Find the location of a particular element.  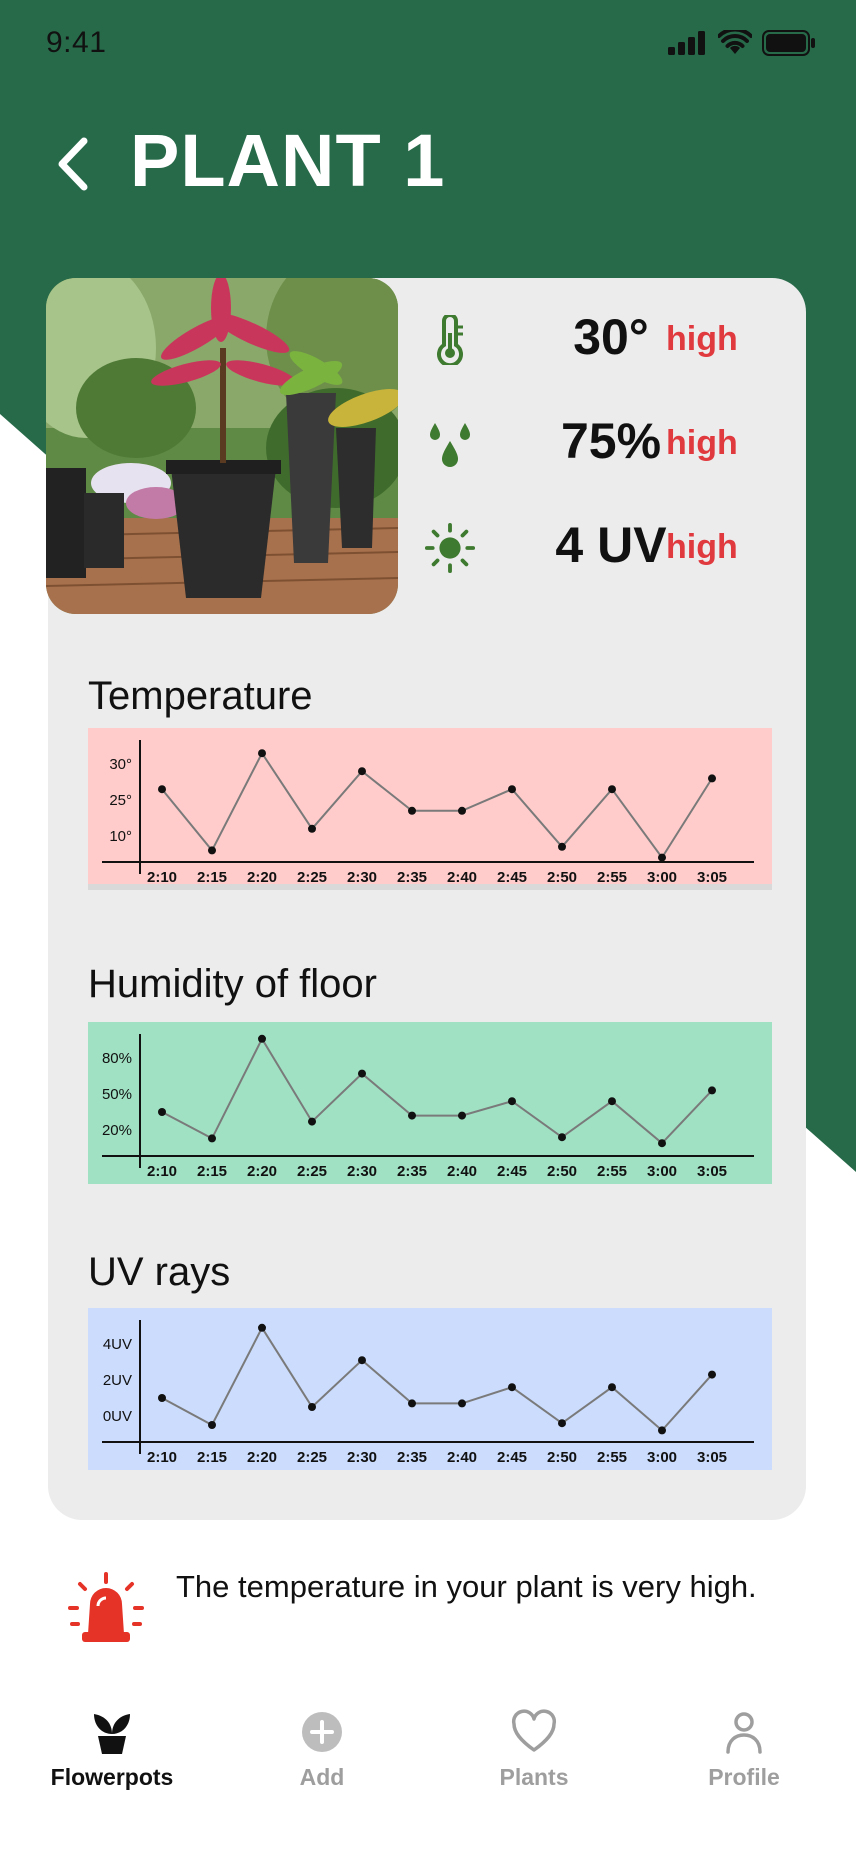

y-tick-label: 30° is located at coordinates (120, 764).